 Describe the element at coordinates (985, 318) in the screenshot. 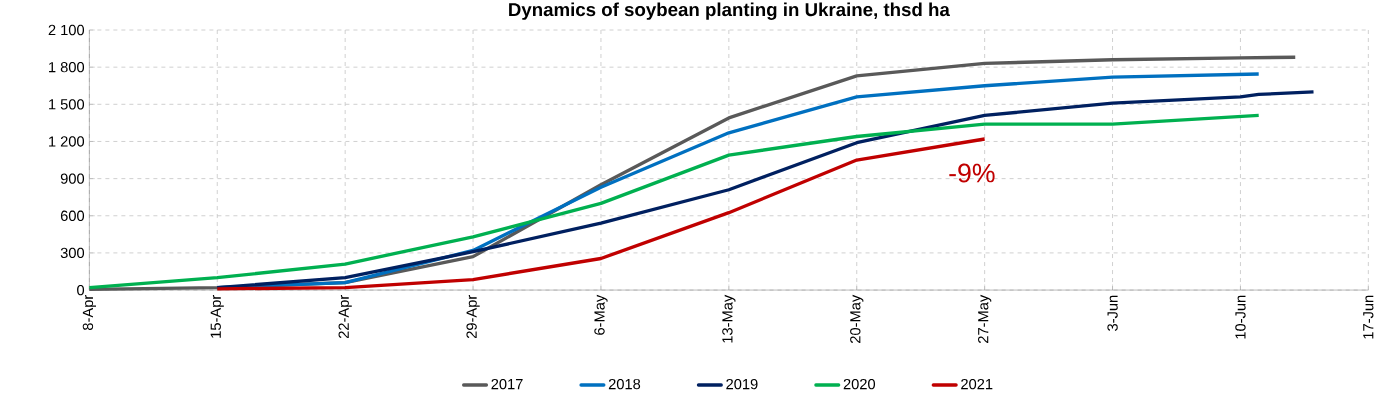

I see `x-tick-label: 27-May` at that location.